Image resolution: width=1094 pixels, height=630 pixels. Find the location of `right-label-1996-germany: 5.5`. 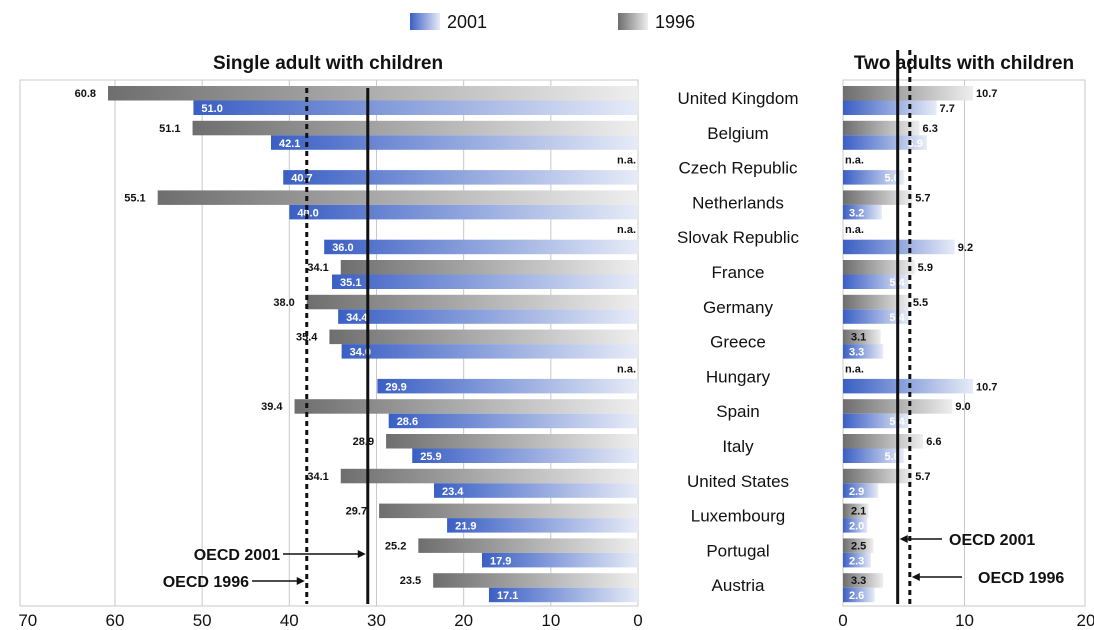

right-label-1996-germany: 5.5 is located at coordinates (920, 303).